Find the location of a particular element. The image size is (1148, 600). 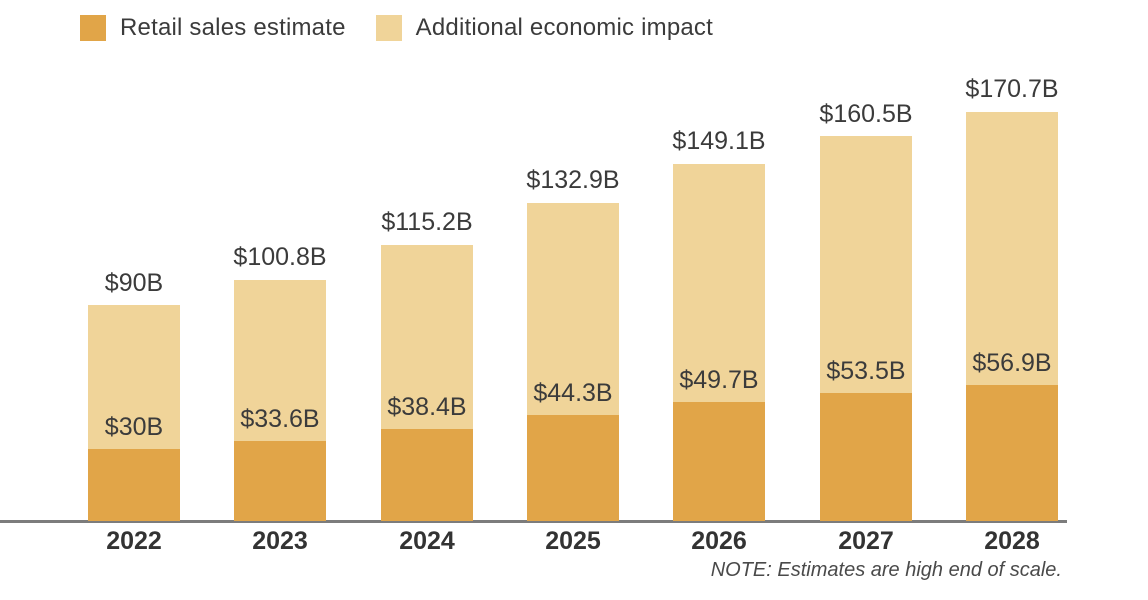

total-value-label: $149.1B is located at coordinates (719, 141).